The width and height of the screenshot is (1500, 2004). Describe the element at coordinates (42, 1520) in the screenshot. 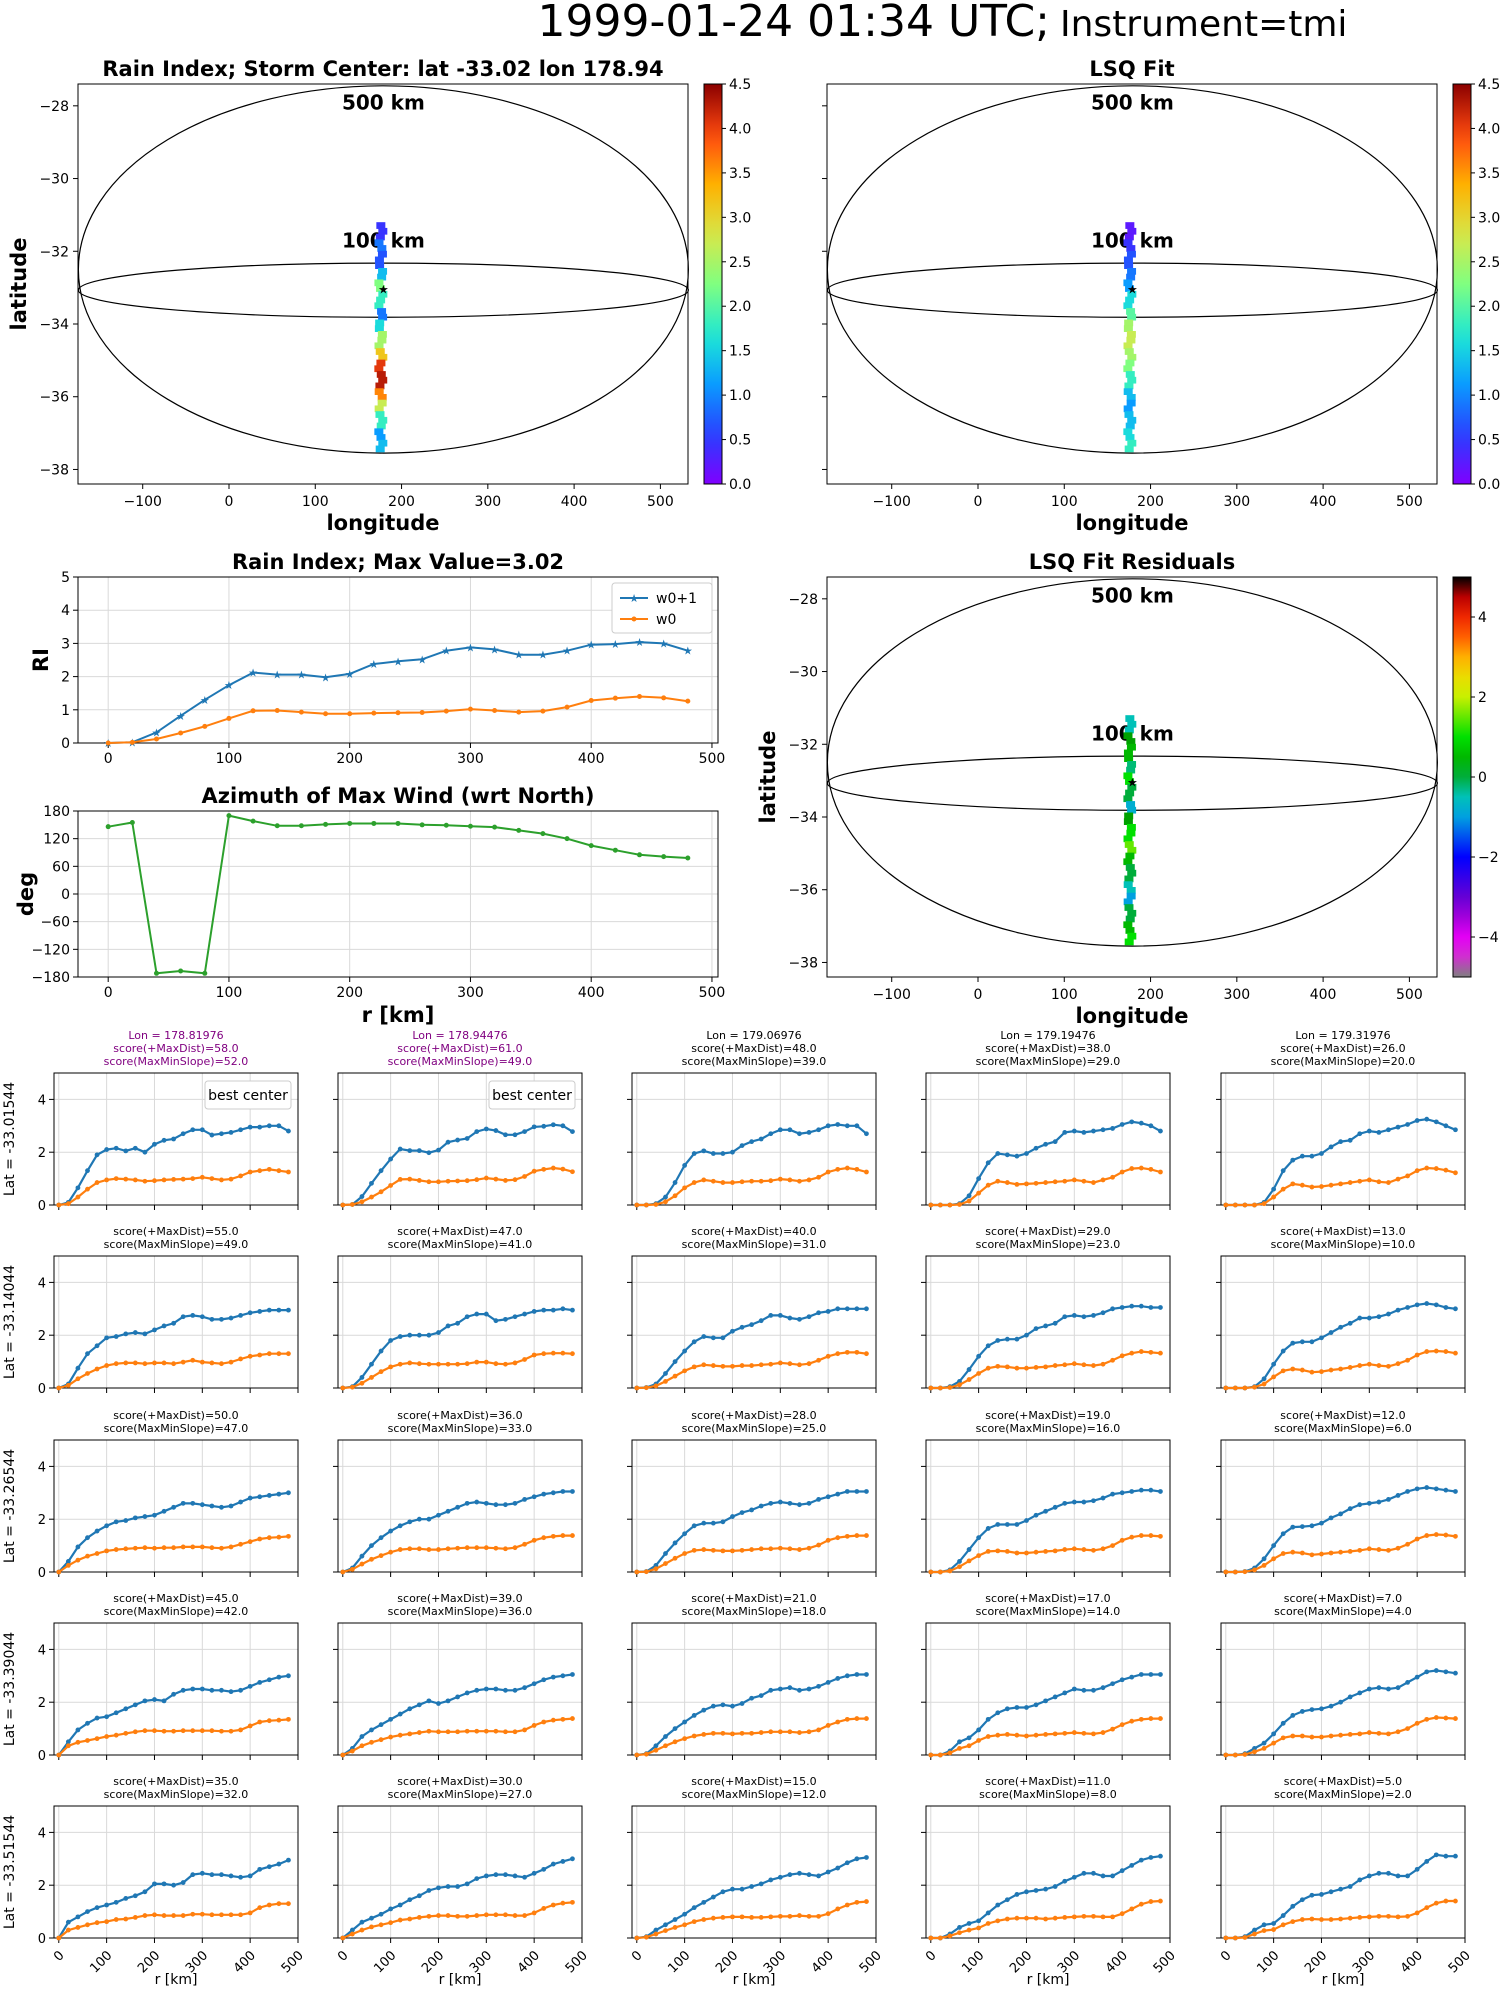

I see `grid-panel-ytick-label: 2` at that location.